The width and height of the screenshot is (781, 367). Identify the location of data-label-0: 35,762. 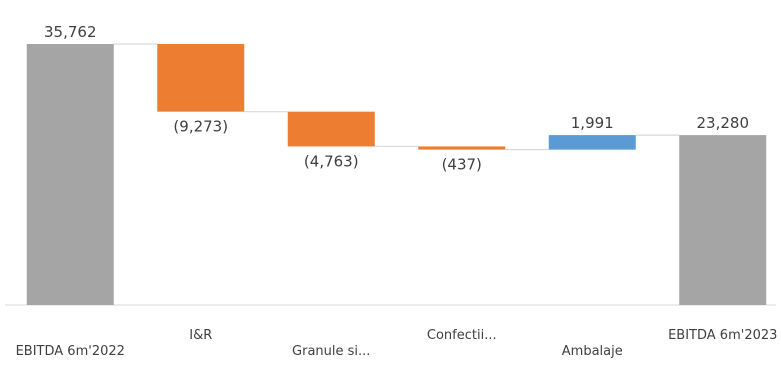
(70, 32).